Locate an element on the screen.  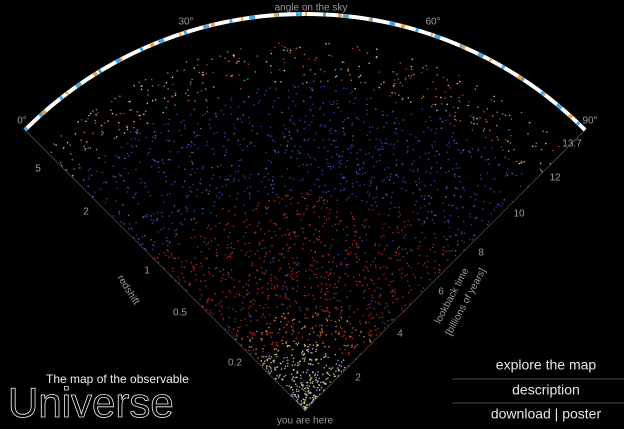
menu-item: download | poster is located at coordinates (546, 414).